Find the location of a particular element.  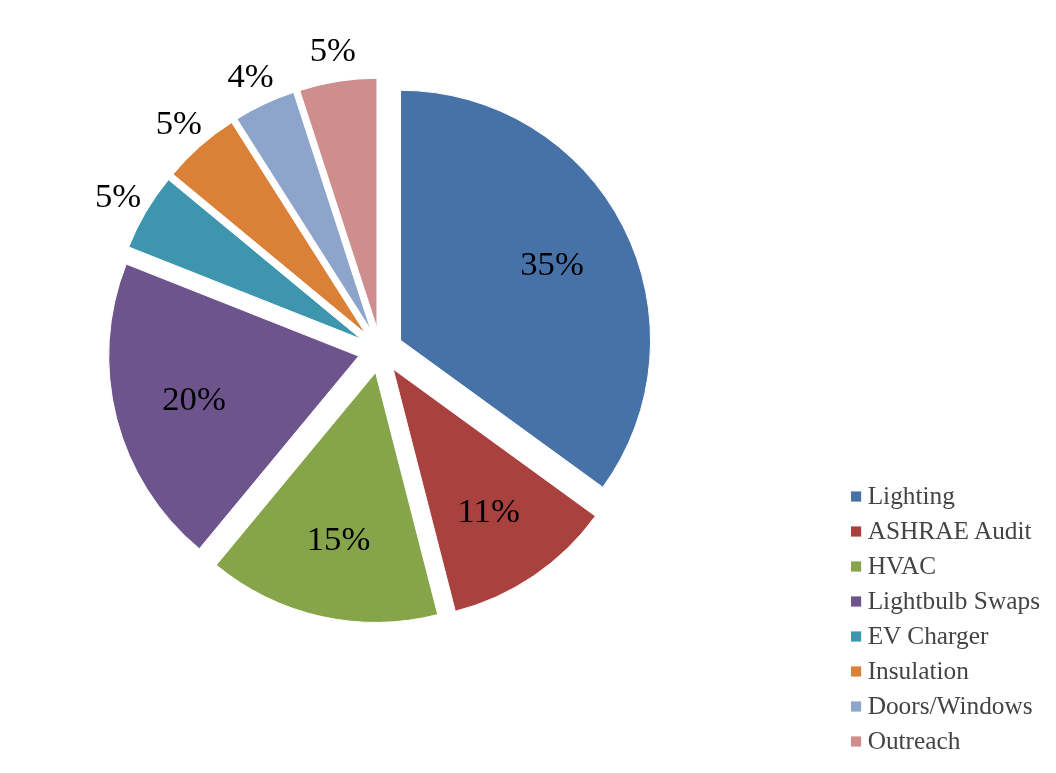

data-label: 11% is located at coordinates (488, 509).